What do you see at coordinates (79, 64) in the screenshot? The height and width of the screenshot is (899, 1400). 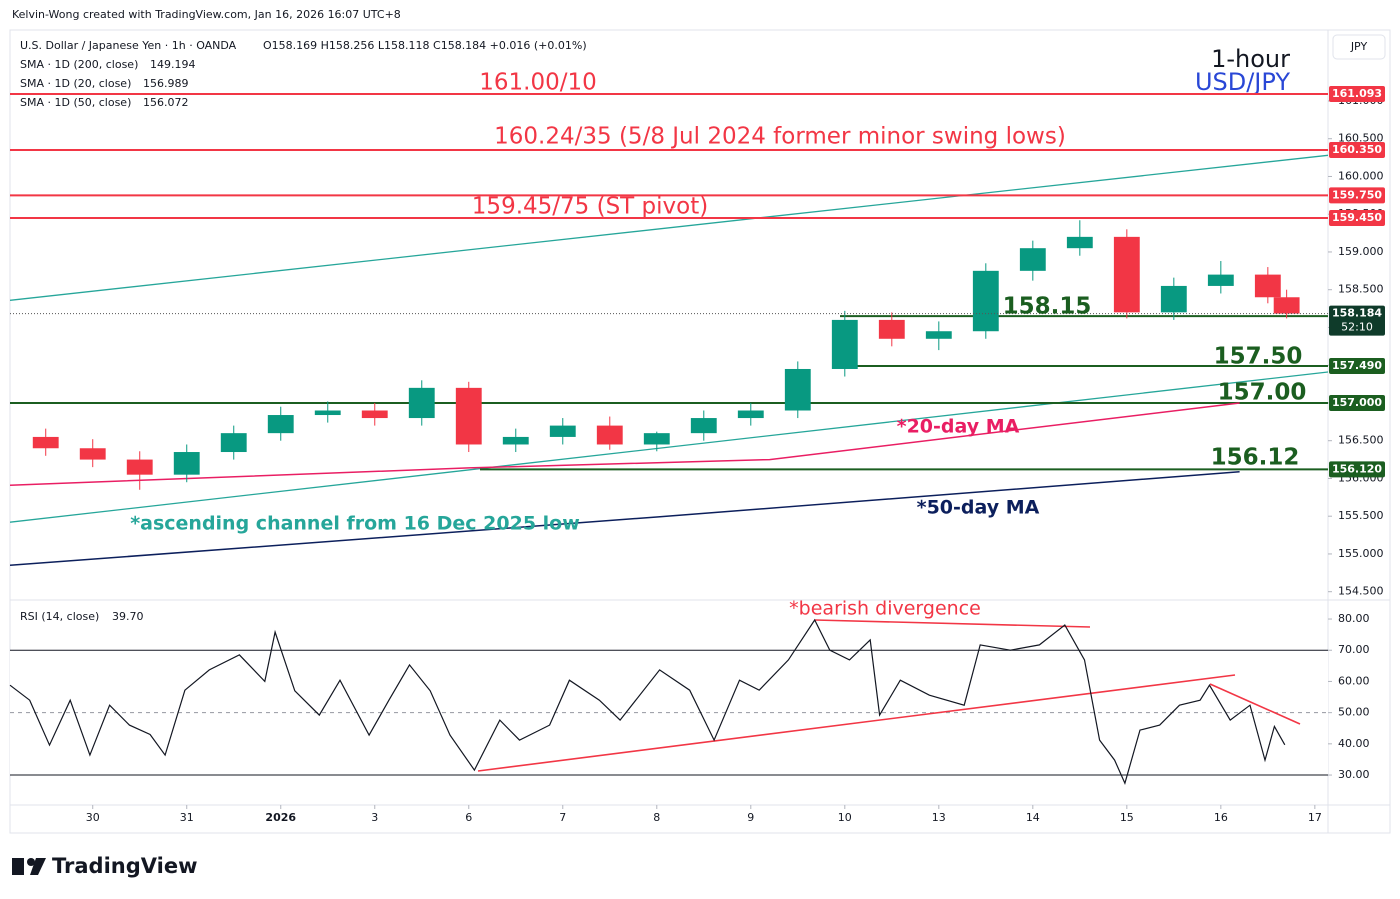 I see `legend-name: SMA · 1D (200, close)` at bounding box center [79, 64].